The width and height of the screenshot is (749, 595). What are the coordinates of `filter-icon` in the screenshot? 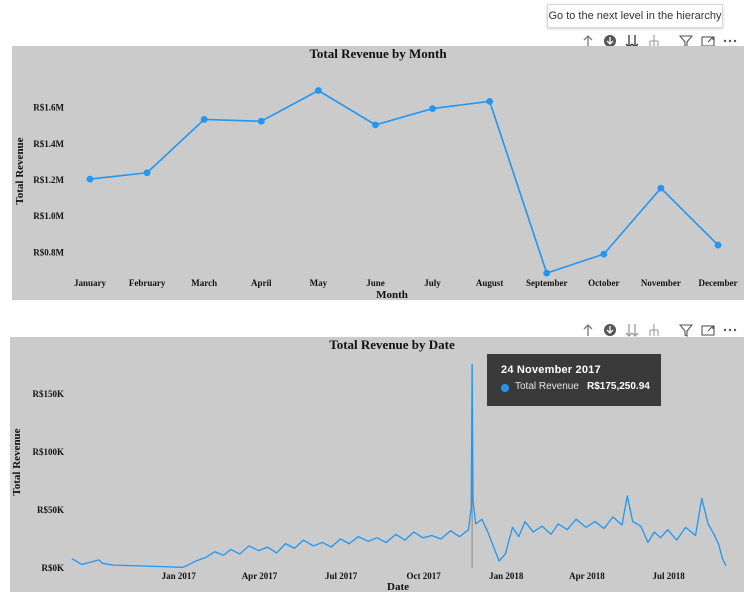 It's located at (686, 330).